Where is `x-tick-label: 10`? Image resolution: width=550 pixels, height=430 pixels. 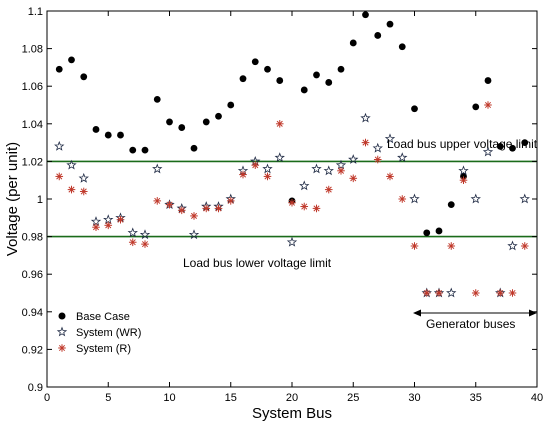 x-tick-label: 10 is located at coordinates (169, 398).